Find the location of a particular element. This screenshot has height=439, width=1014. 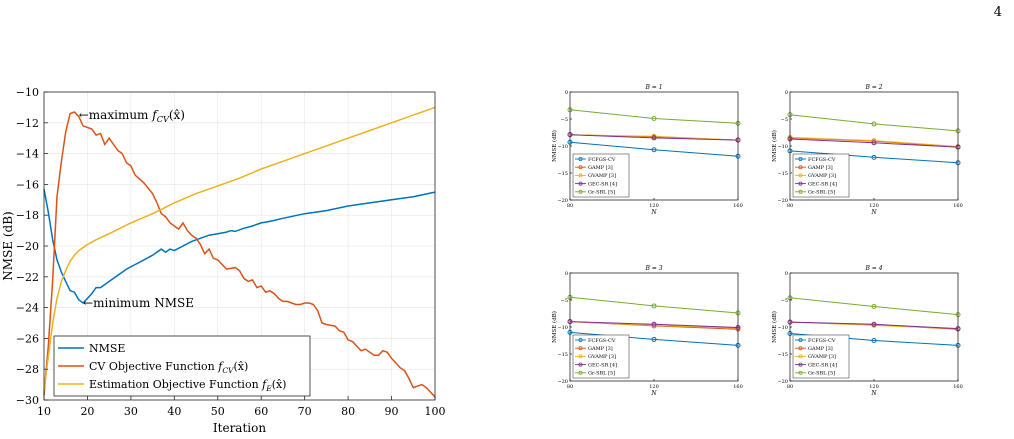

x-tick-label: 100 is located at coordinates (435, 411).